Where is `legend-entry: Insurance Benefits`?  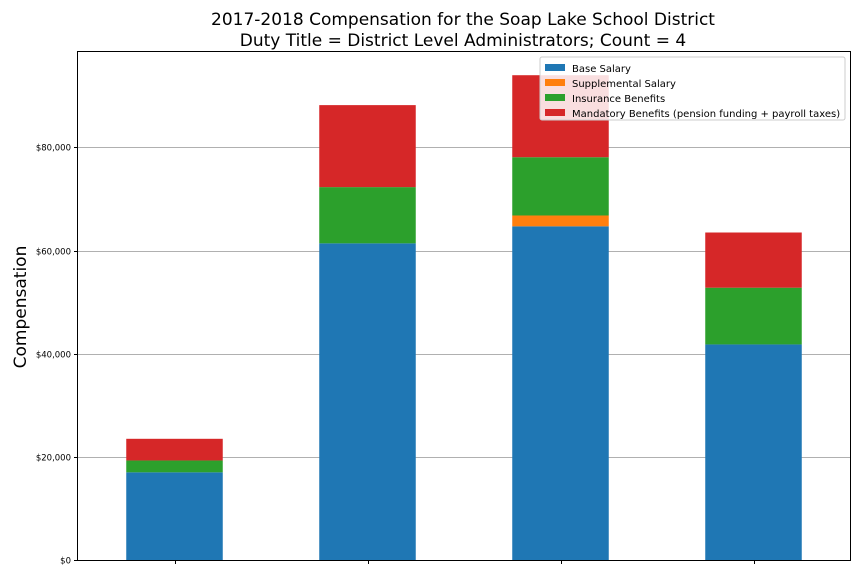
legend-entry: Insurance Benefits is located at coordinates (618, 99).